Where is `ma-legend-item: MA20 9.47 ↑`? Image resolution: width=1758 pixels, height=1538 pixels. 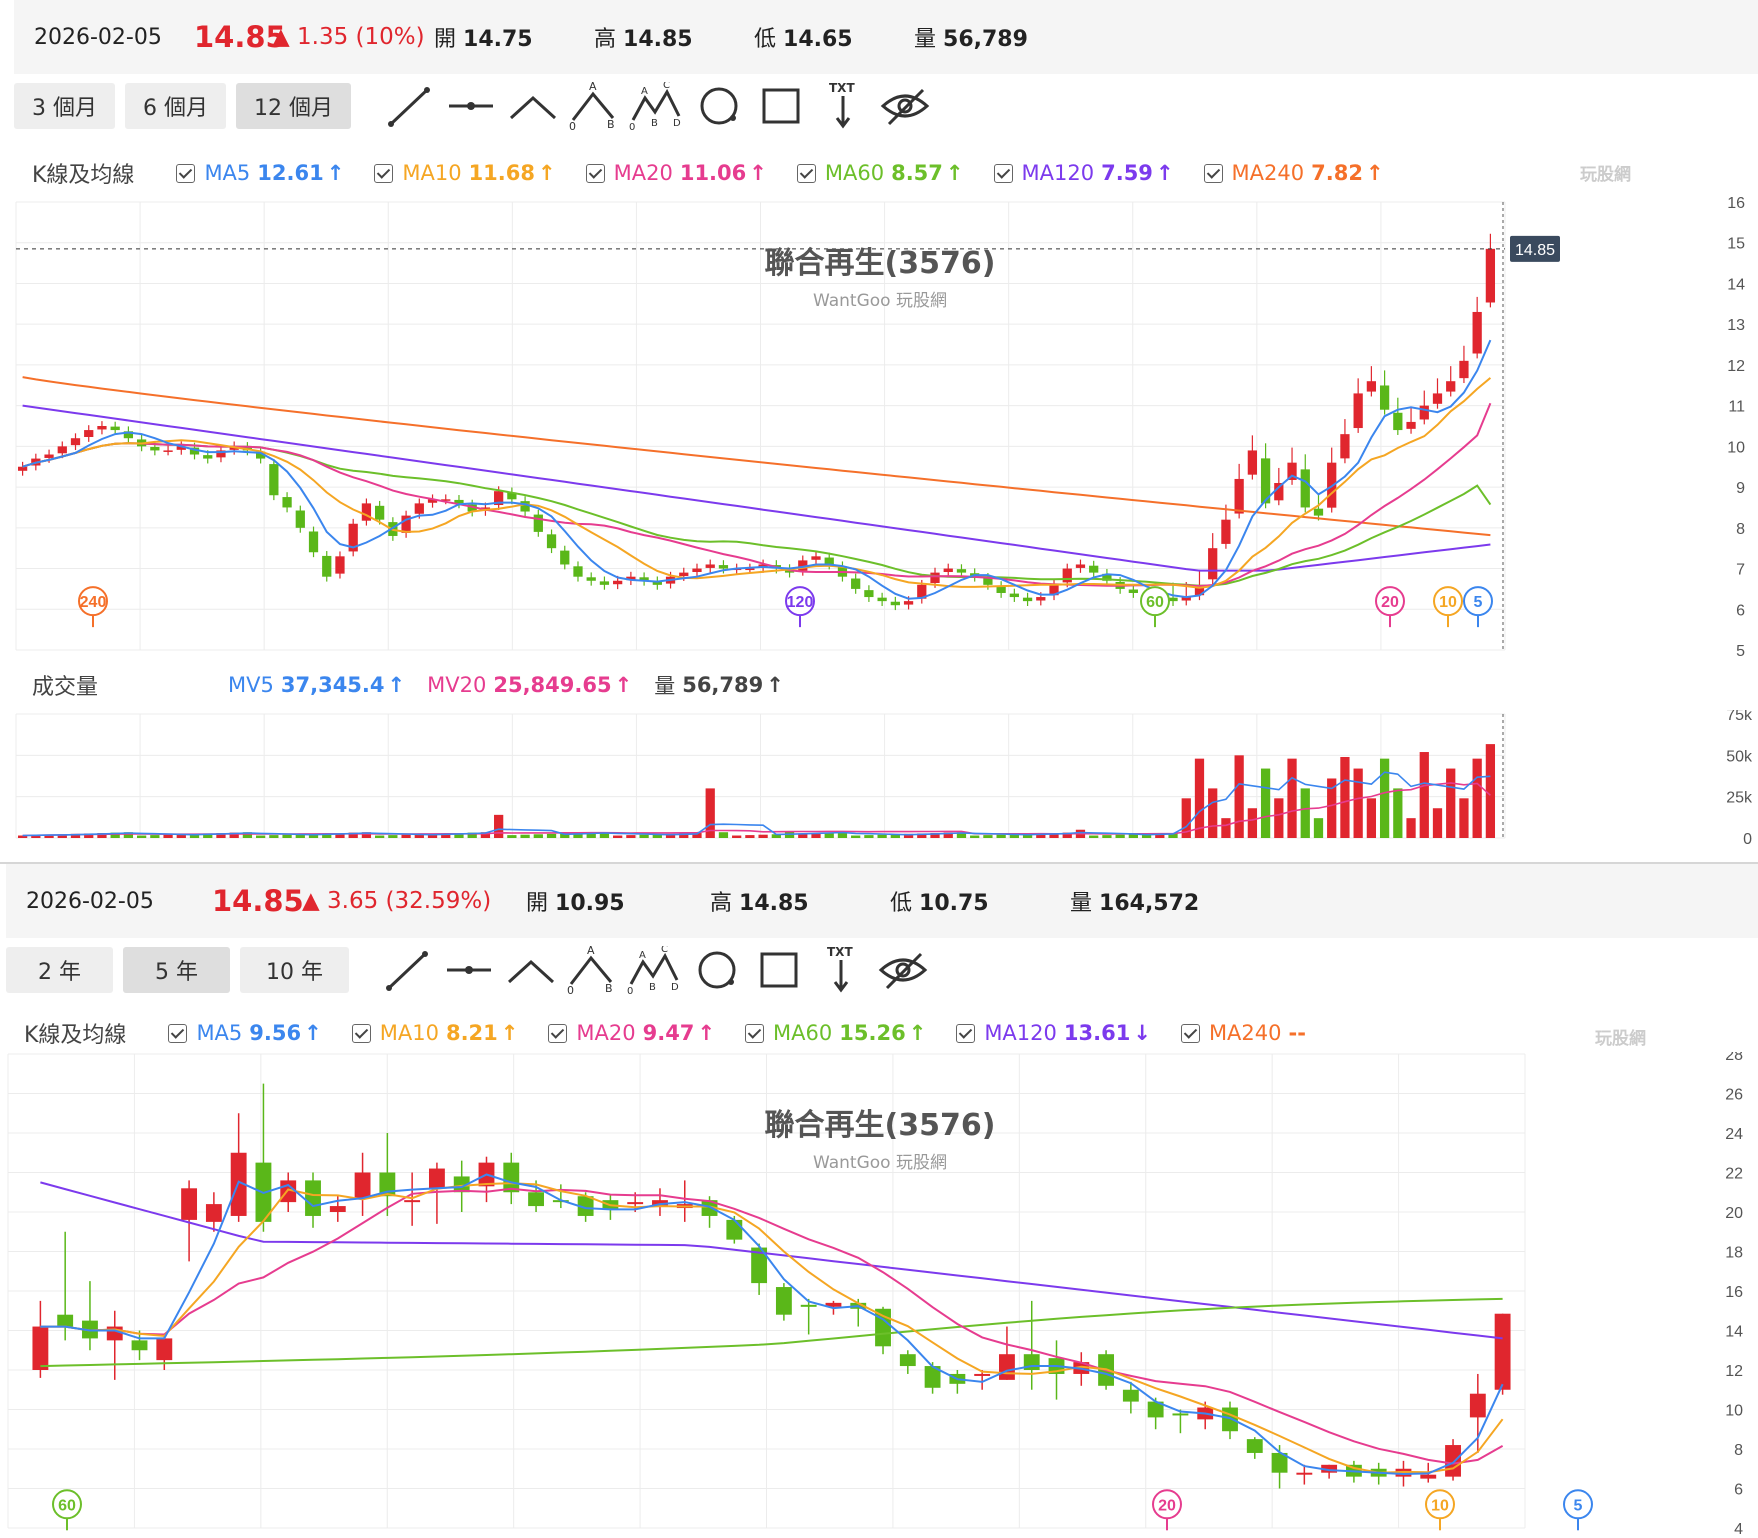 ma-legend-item: MA20 9.47 ↑ is located at coordinates (631, 1033).